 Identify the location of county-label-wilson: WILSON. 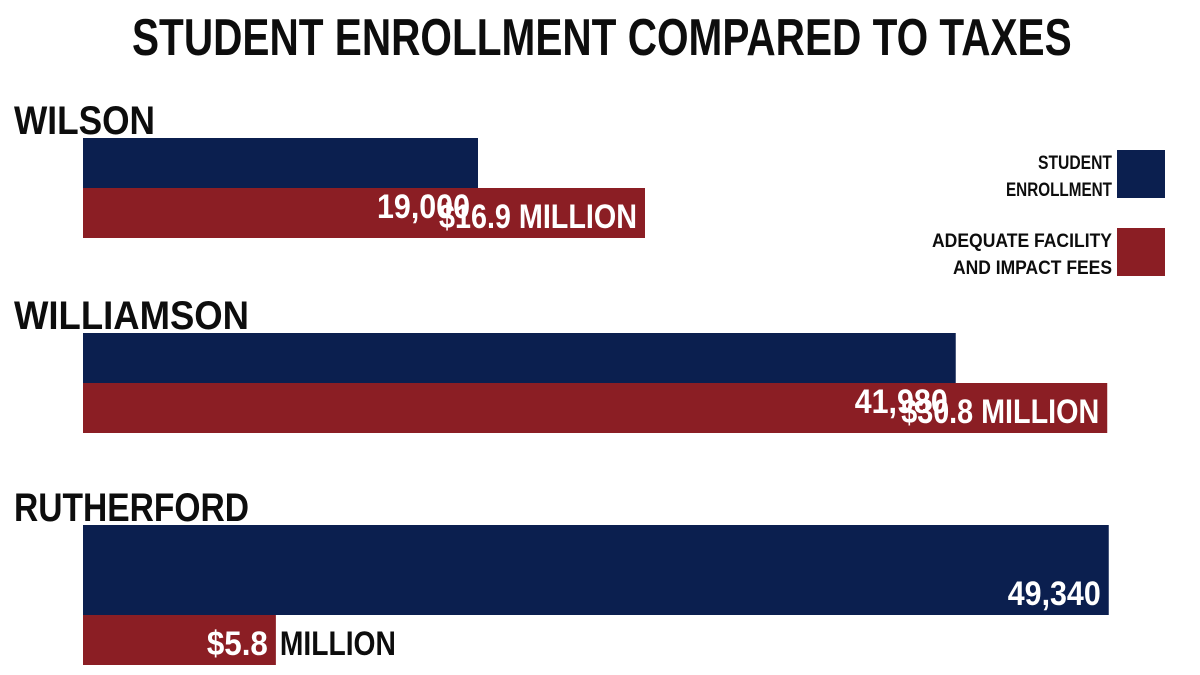
(84, 121).